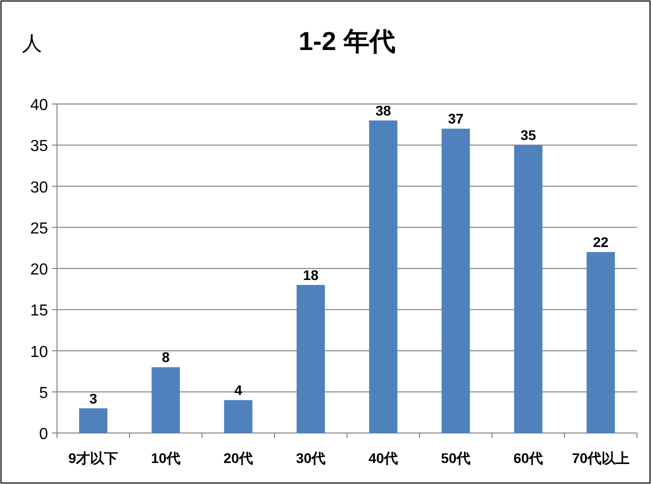 This screenshot has width=651, height=484. Describe the element at coordinates (166, 357) in the screenshot. I see `data-label: 8` at that location.